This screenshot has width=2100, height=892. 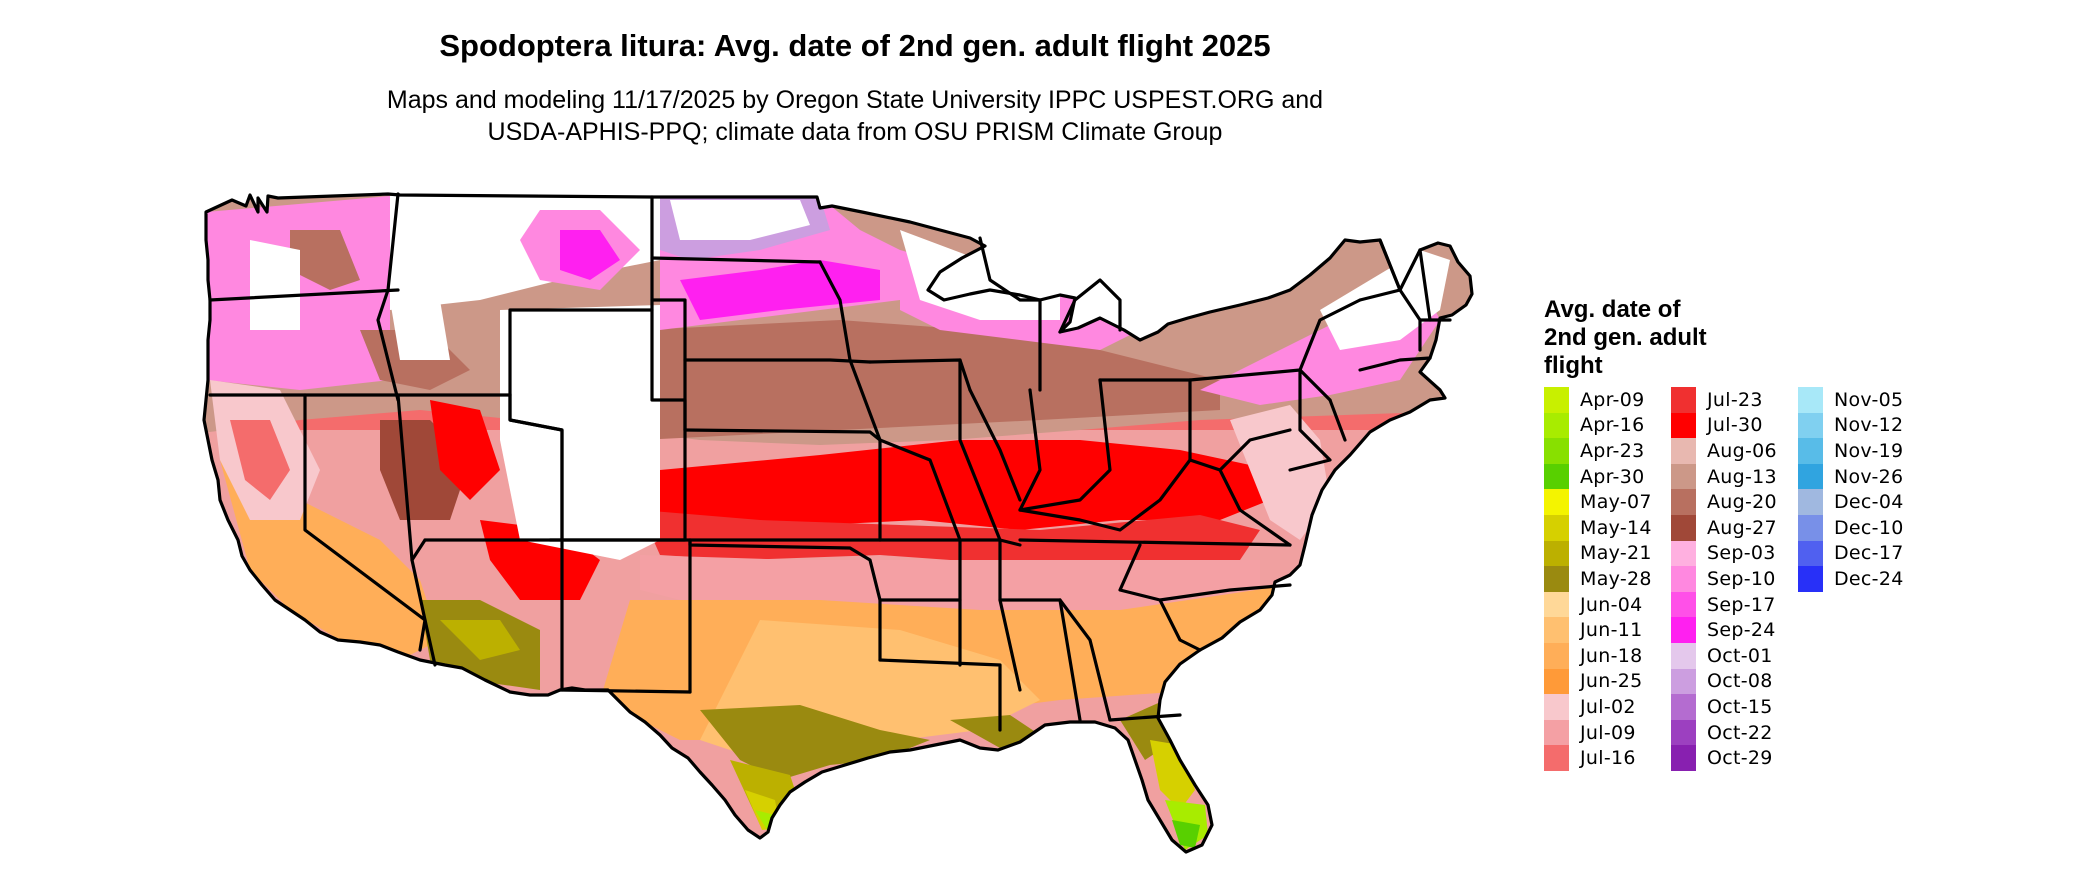 What do you see at coordinates (1186, 834) in the screenshot?
I see `zone-apr30-florida` at bounding box center [1186, 834].